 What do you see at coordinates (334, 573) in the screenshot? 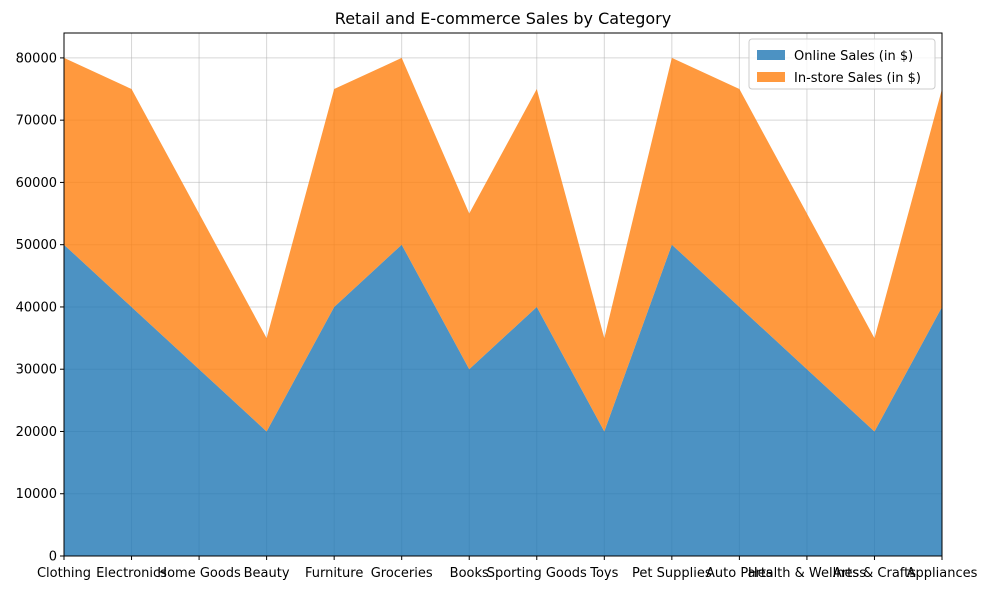
I see `x-tick-label: Furniture` at bounding box center [334, 573].